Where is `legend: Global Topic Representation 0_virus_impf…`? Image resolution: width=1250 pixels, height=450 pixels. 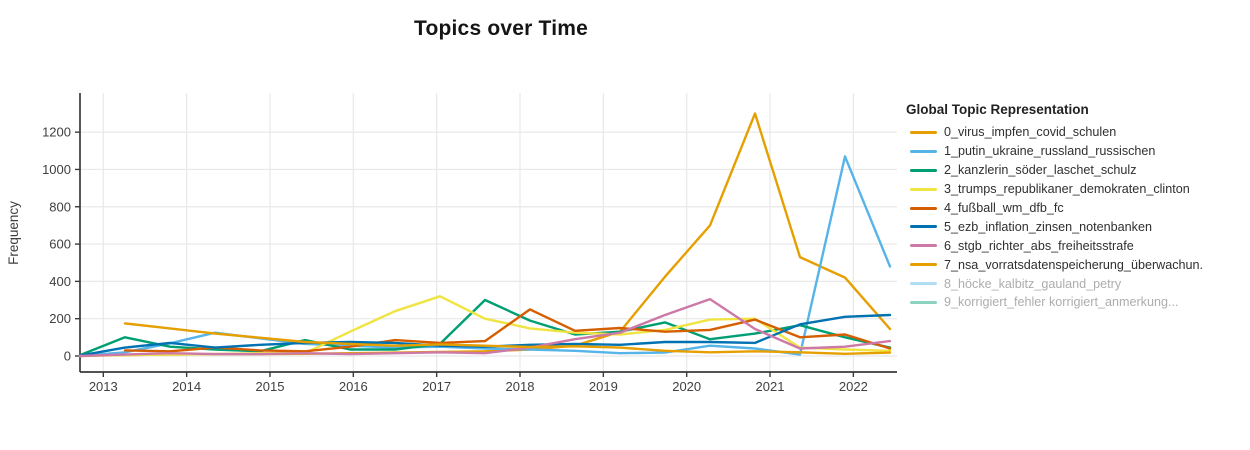
legend: Global Topic Representation 0_virus_impf… is located at coordinates (1071, 207).